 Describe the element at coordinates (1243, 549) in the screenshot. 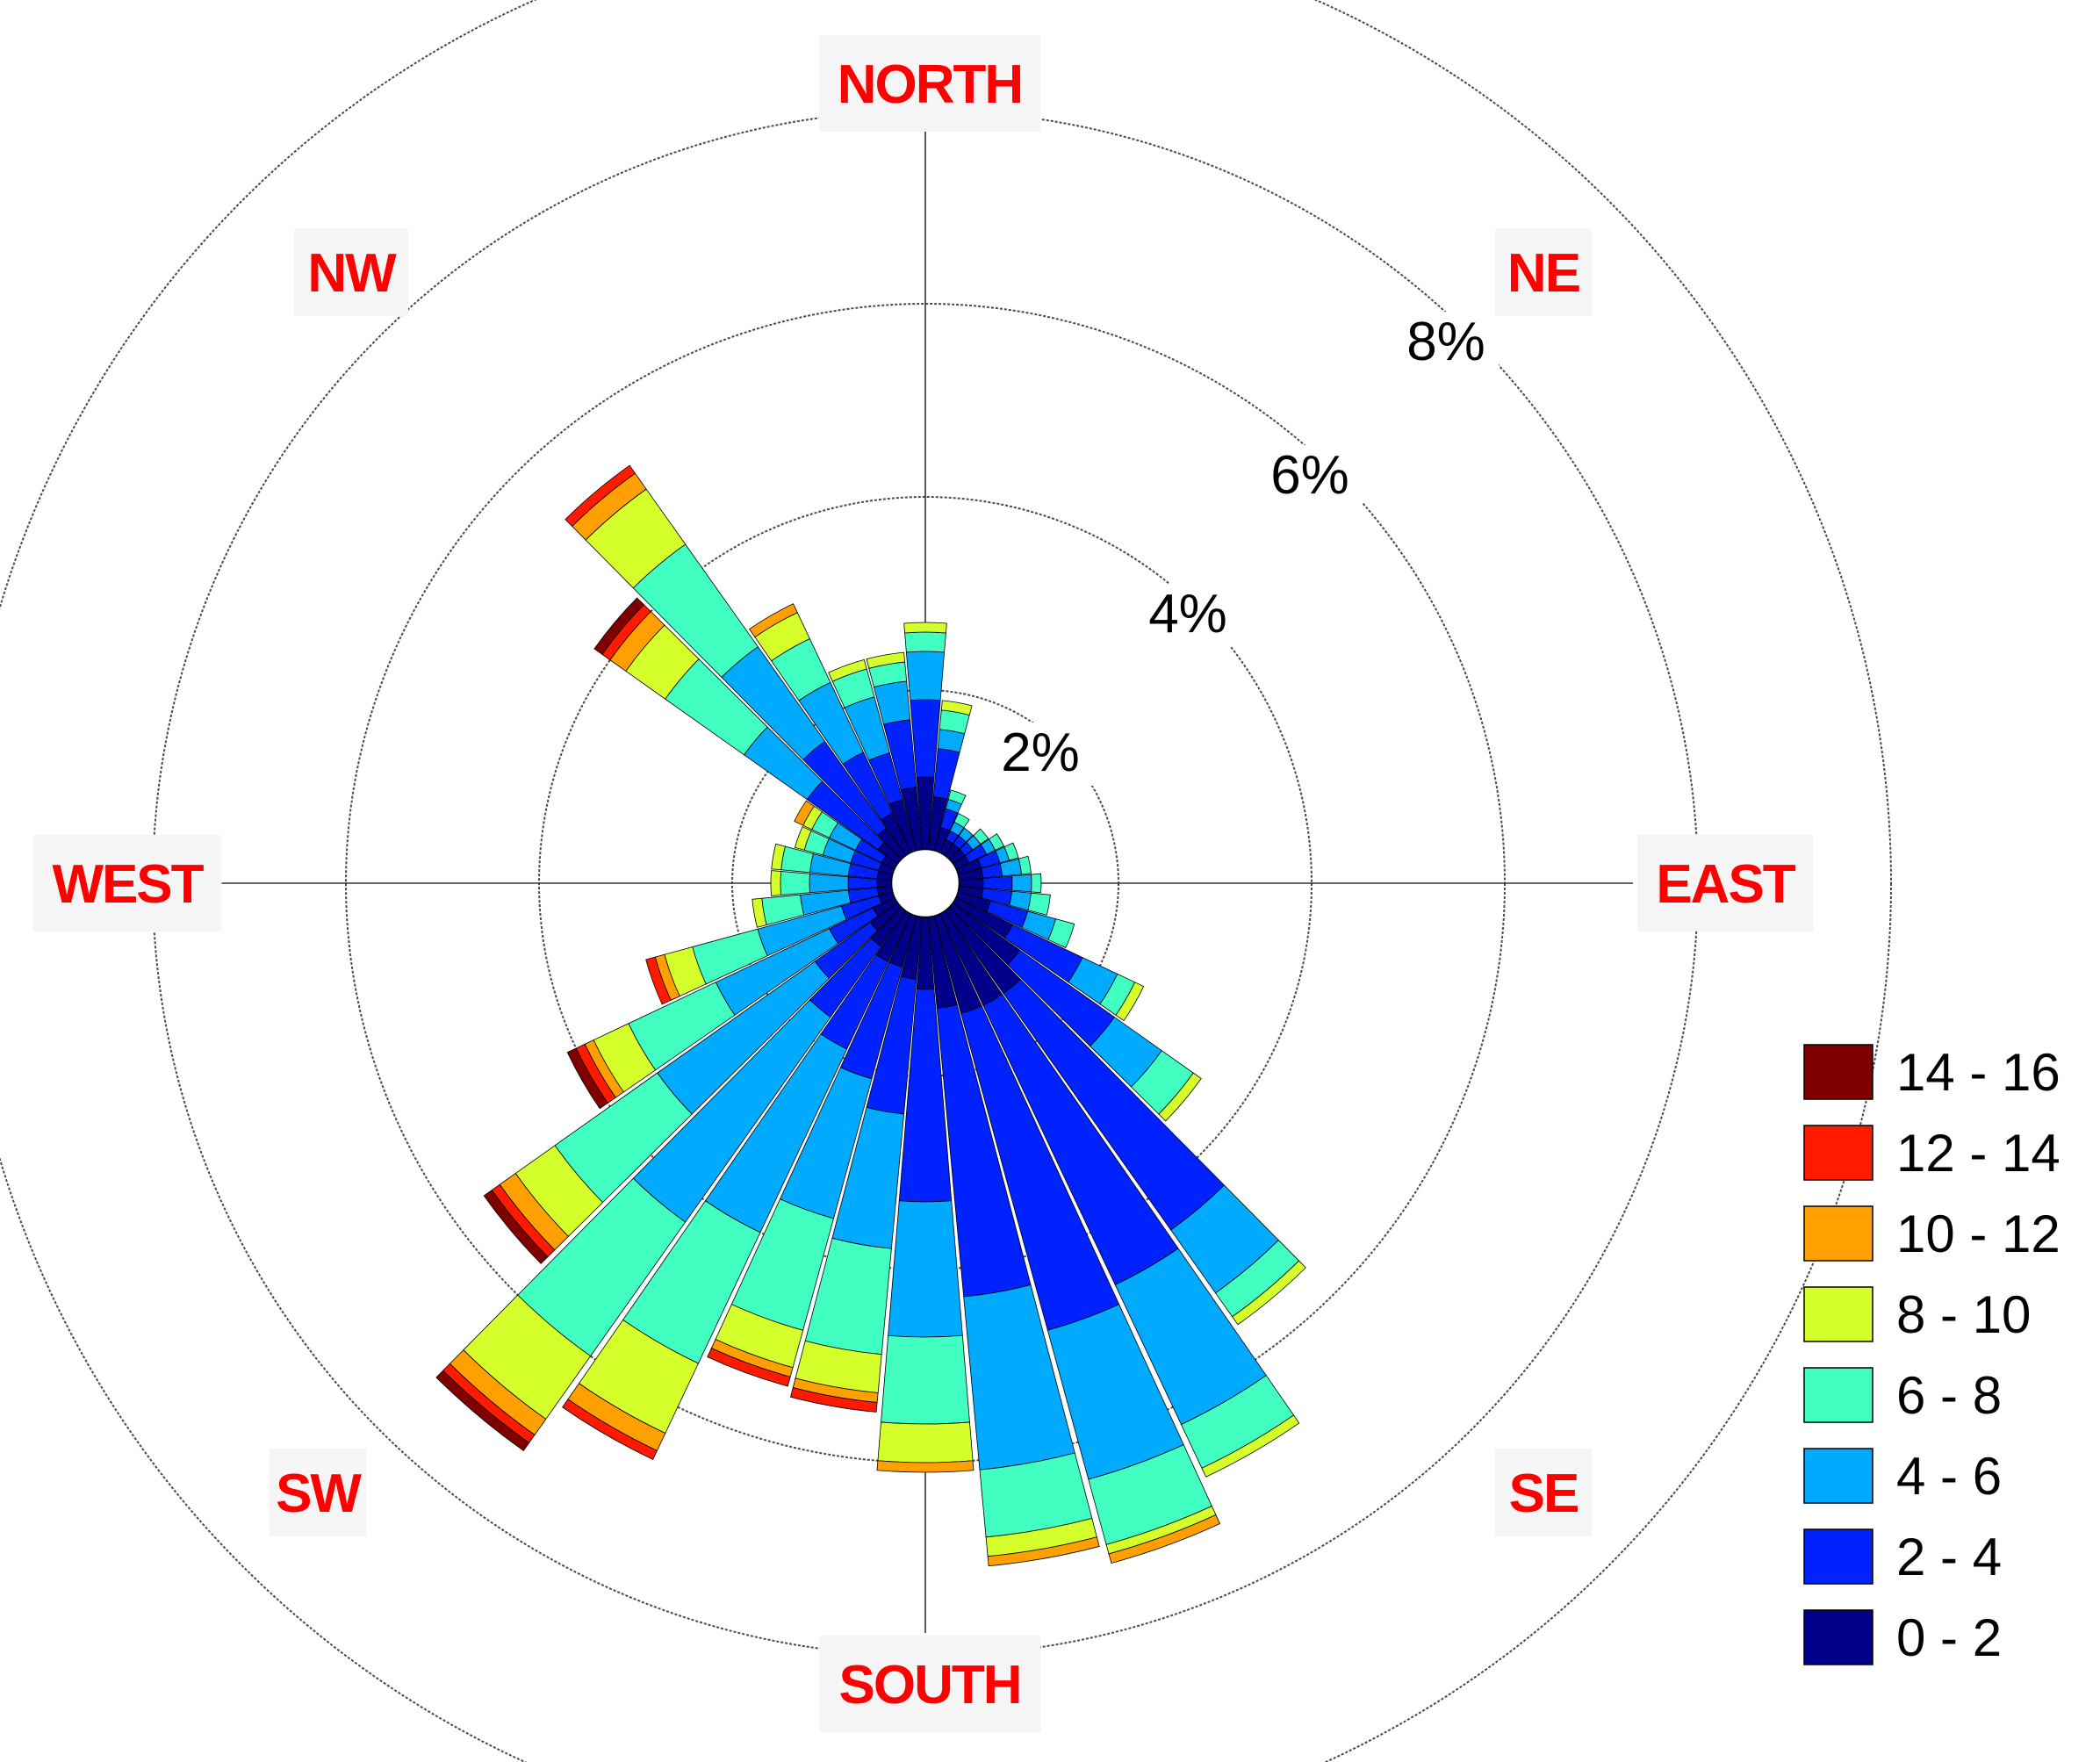

I see `ring-labels: 2% 4% 6% 8%` at that location.